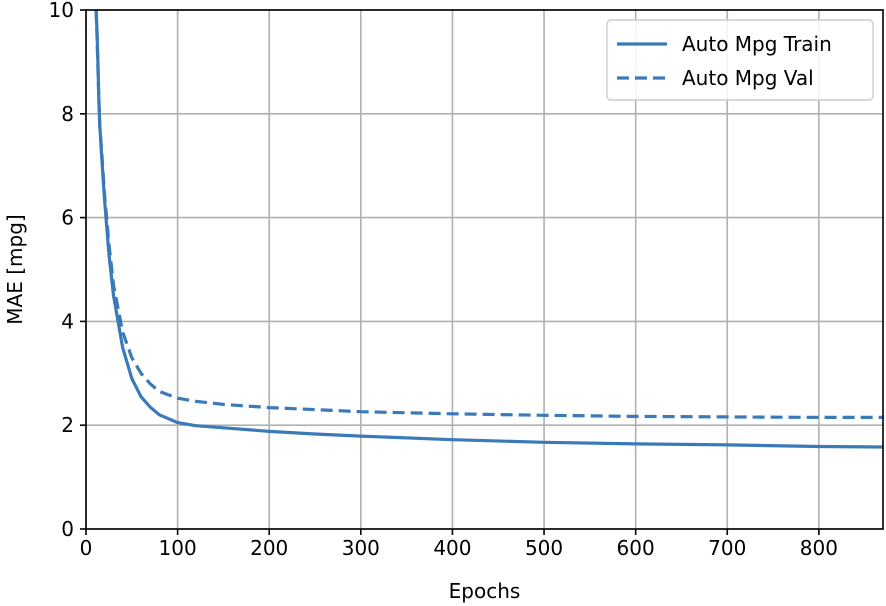 The width and height of the screenshot is (886, 606). Describe the element at coordinates (757, 44) in the screenshot. I see `legend-train-label: Auto Mpg Train` at that location.